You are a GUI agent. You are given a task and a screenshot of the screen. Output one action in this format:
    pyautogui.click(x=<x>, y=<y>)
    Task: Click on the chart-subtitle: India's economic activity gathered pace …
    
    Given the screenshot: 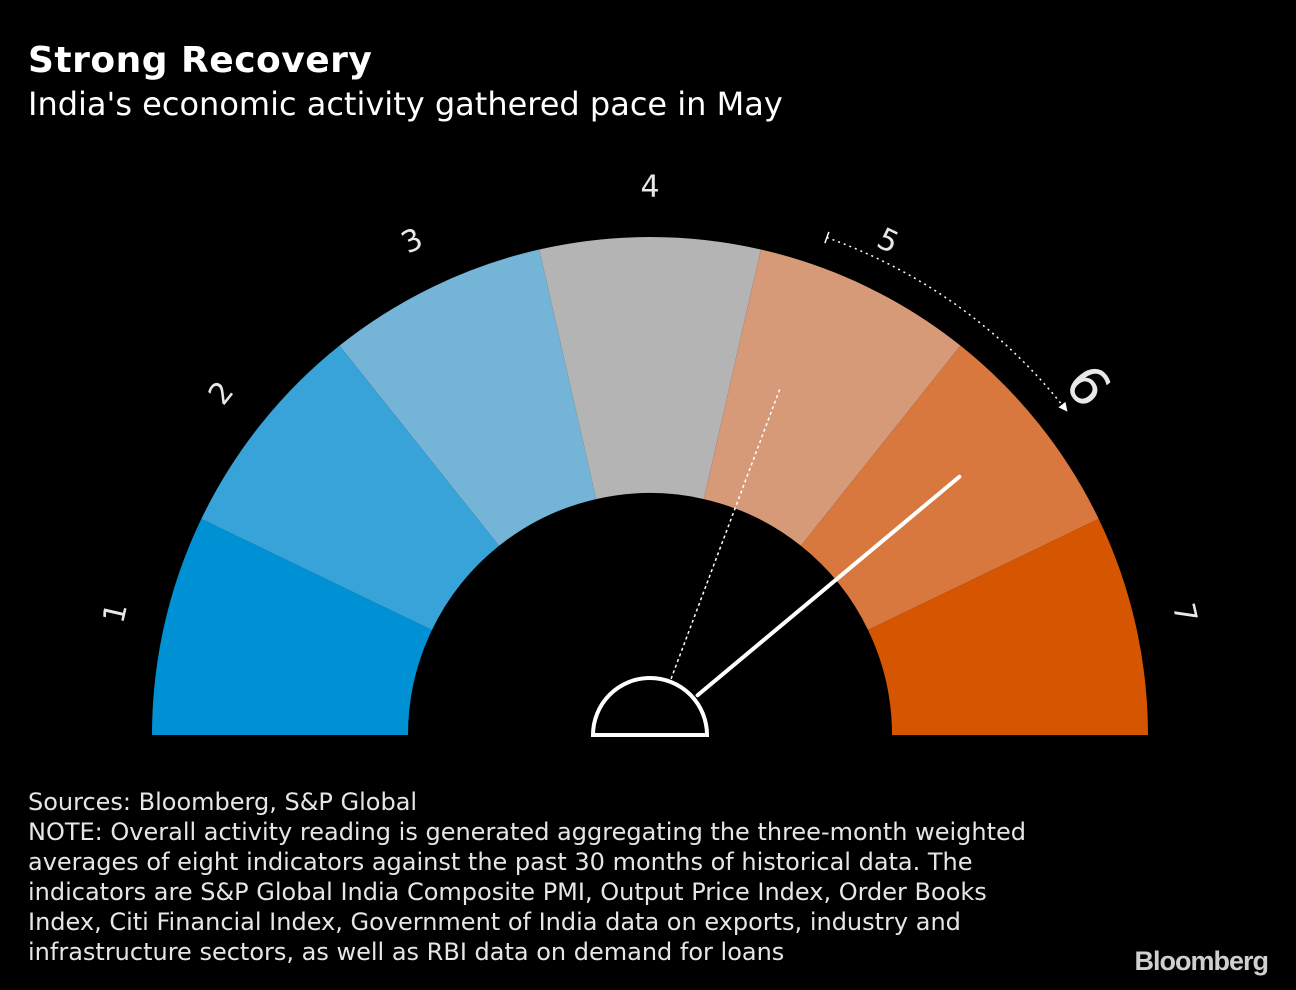 What is the action you would take?
    pyautogui.click(x=405, y=104)
    